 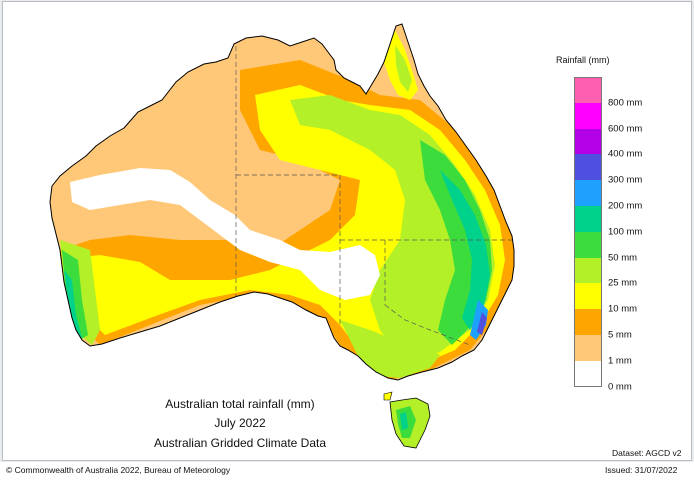 I want to click on legend-label: 400 mm, so click(x=625, y=154).